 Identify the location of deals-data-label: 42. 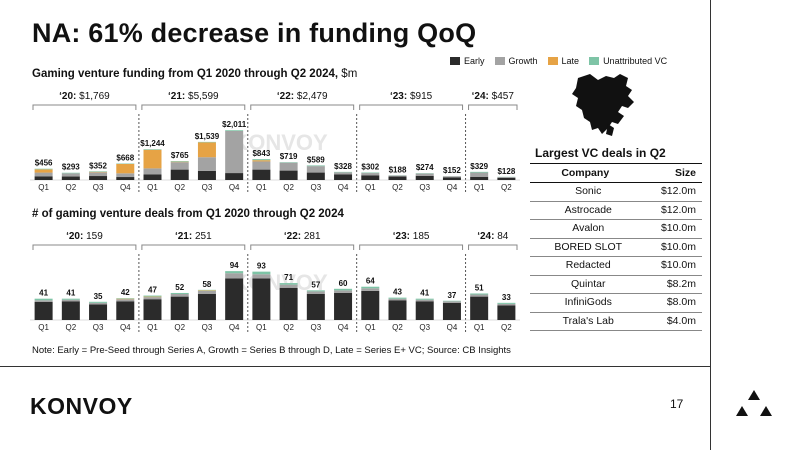
(125, 292).